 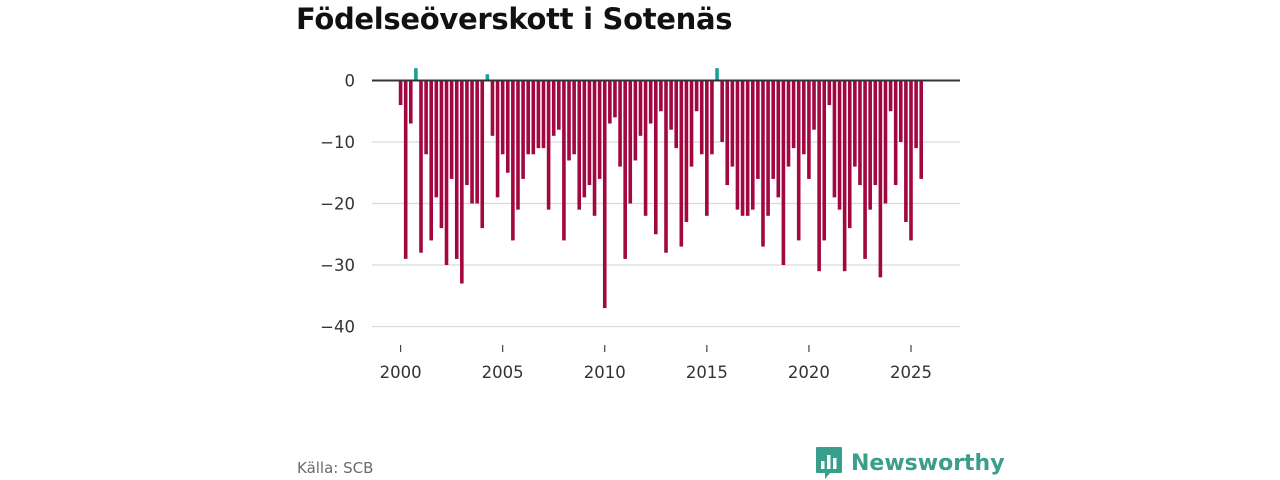 What do you see at coordinates (503, 372) in the screenshot?
I see `x-tick-label: 2005` at bounding box center [503, 372].